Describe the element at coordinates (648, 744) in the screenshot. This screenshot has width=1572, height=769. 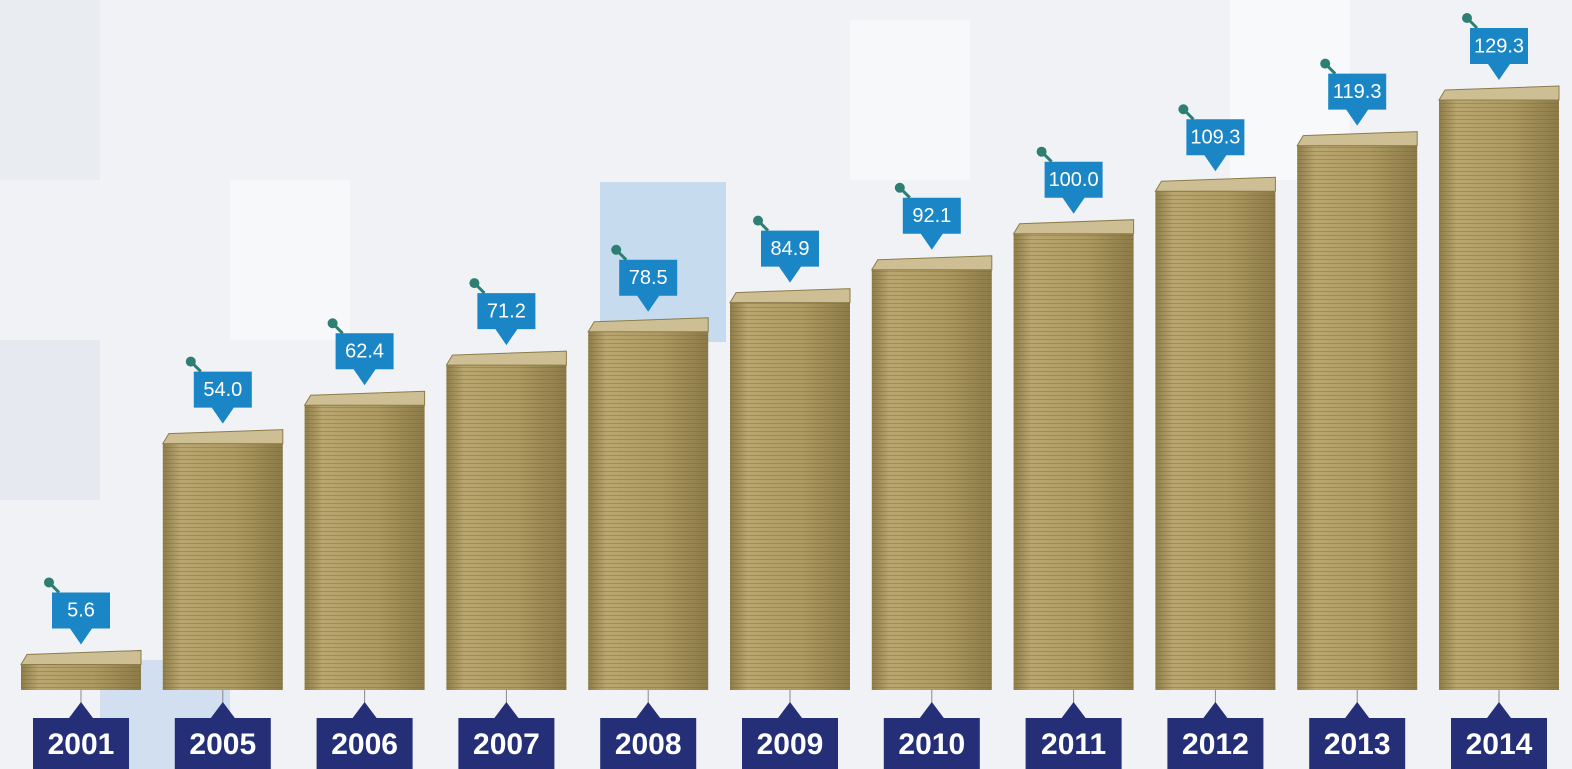
I see `x-tick-label: 2008` at that location.